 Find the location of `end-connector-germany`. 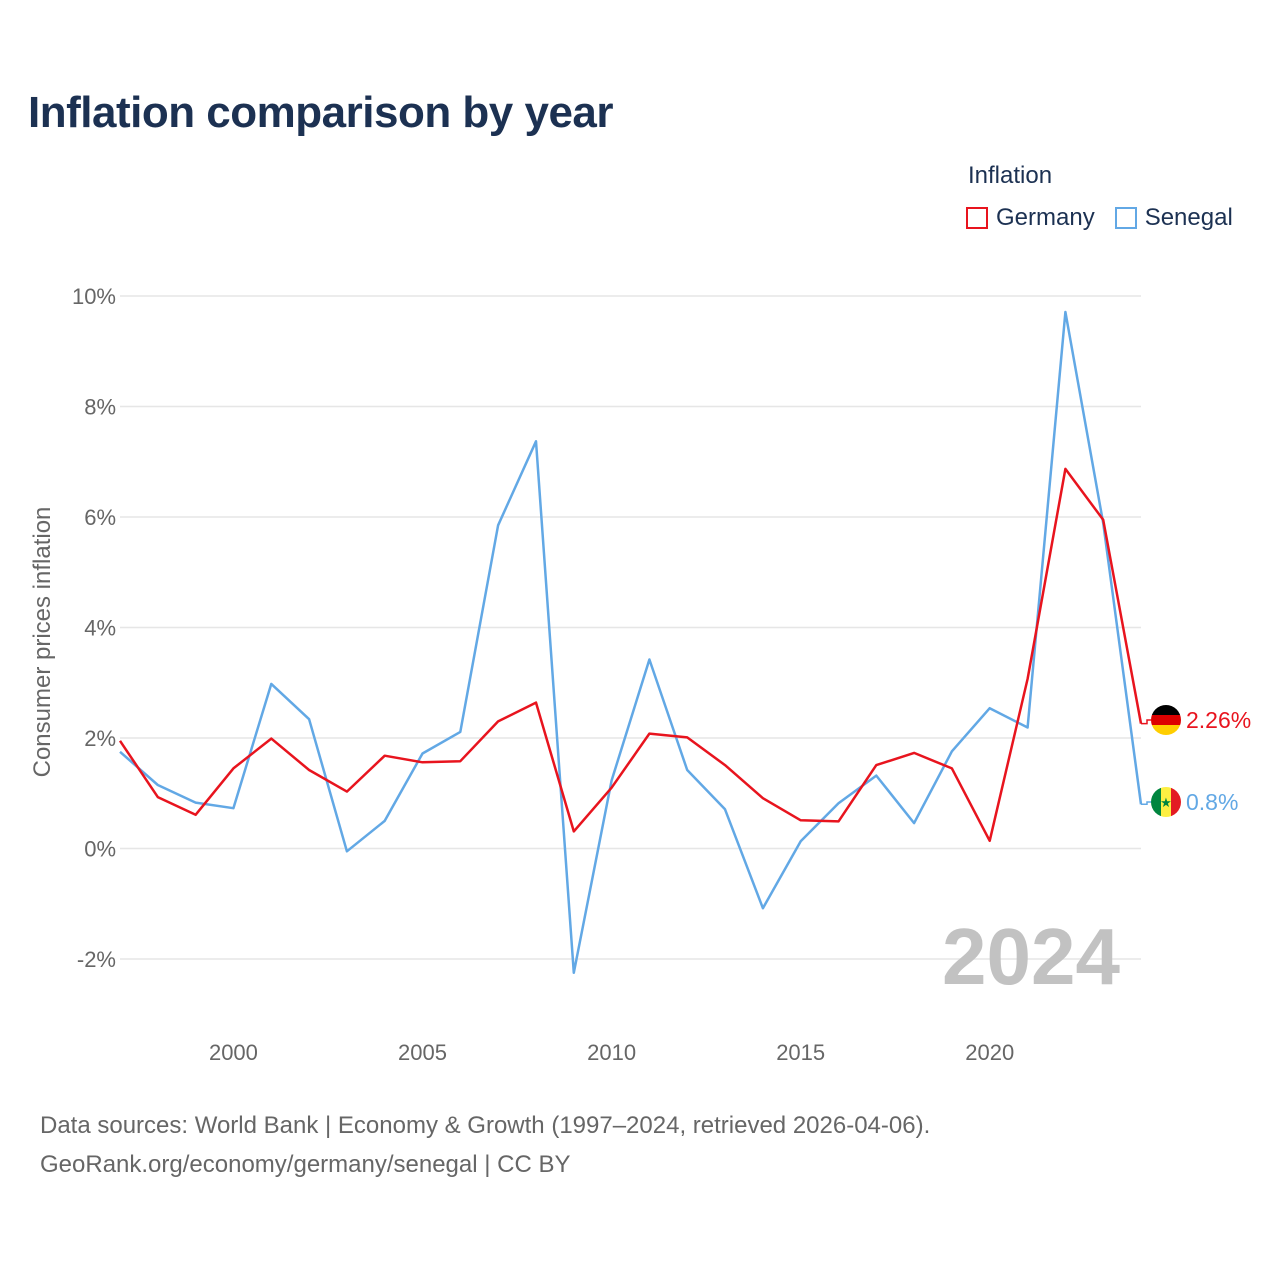

end-connector-germany is located at coordinates (1146, 722).